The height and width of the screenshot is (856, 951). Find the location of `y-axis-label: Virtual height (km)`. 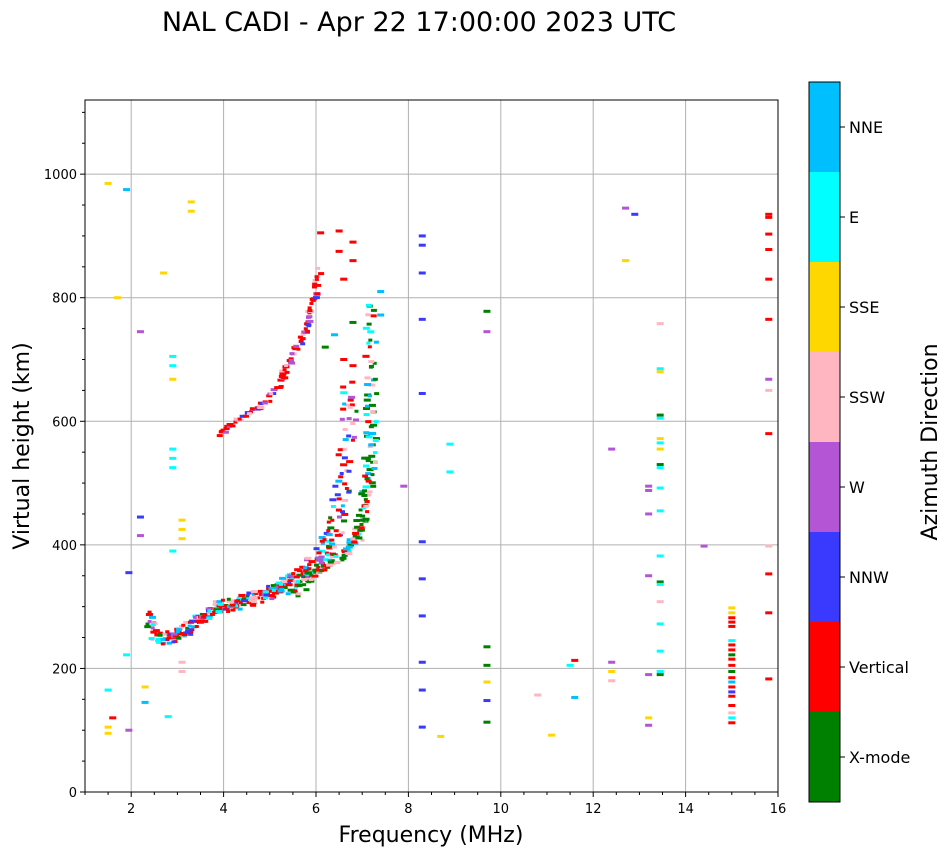

y-axis-label: Virtual height (km) is located at coordinates (22, 445).